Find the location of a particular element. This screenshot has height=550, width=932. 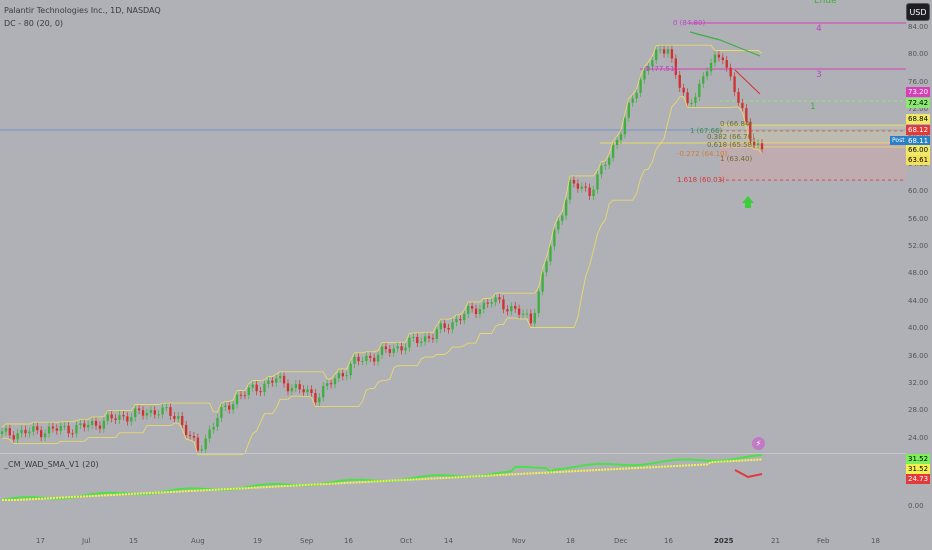

wad-down-segment is located at coordinates (748, 474).